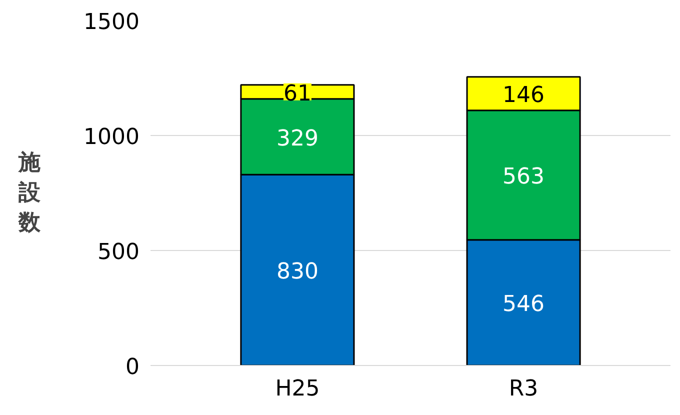 Image resolution: width=680 pixels, height=415 pixels. Describe the element at coordinates (523, 305) in the screenshot. I see `data-label: 546` at that location.